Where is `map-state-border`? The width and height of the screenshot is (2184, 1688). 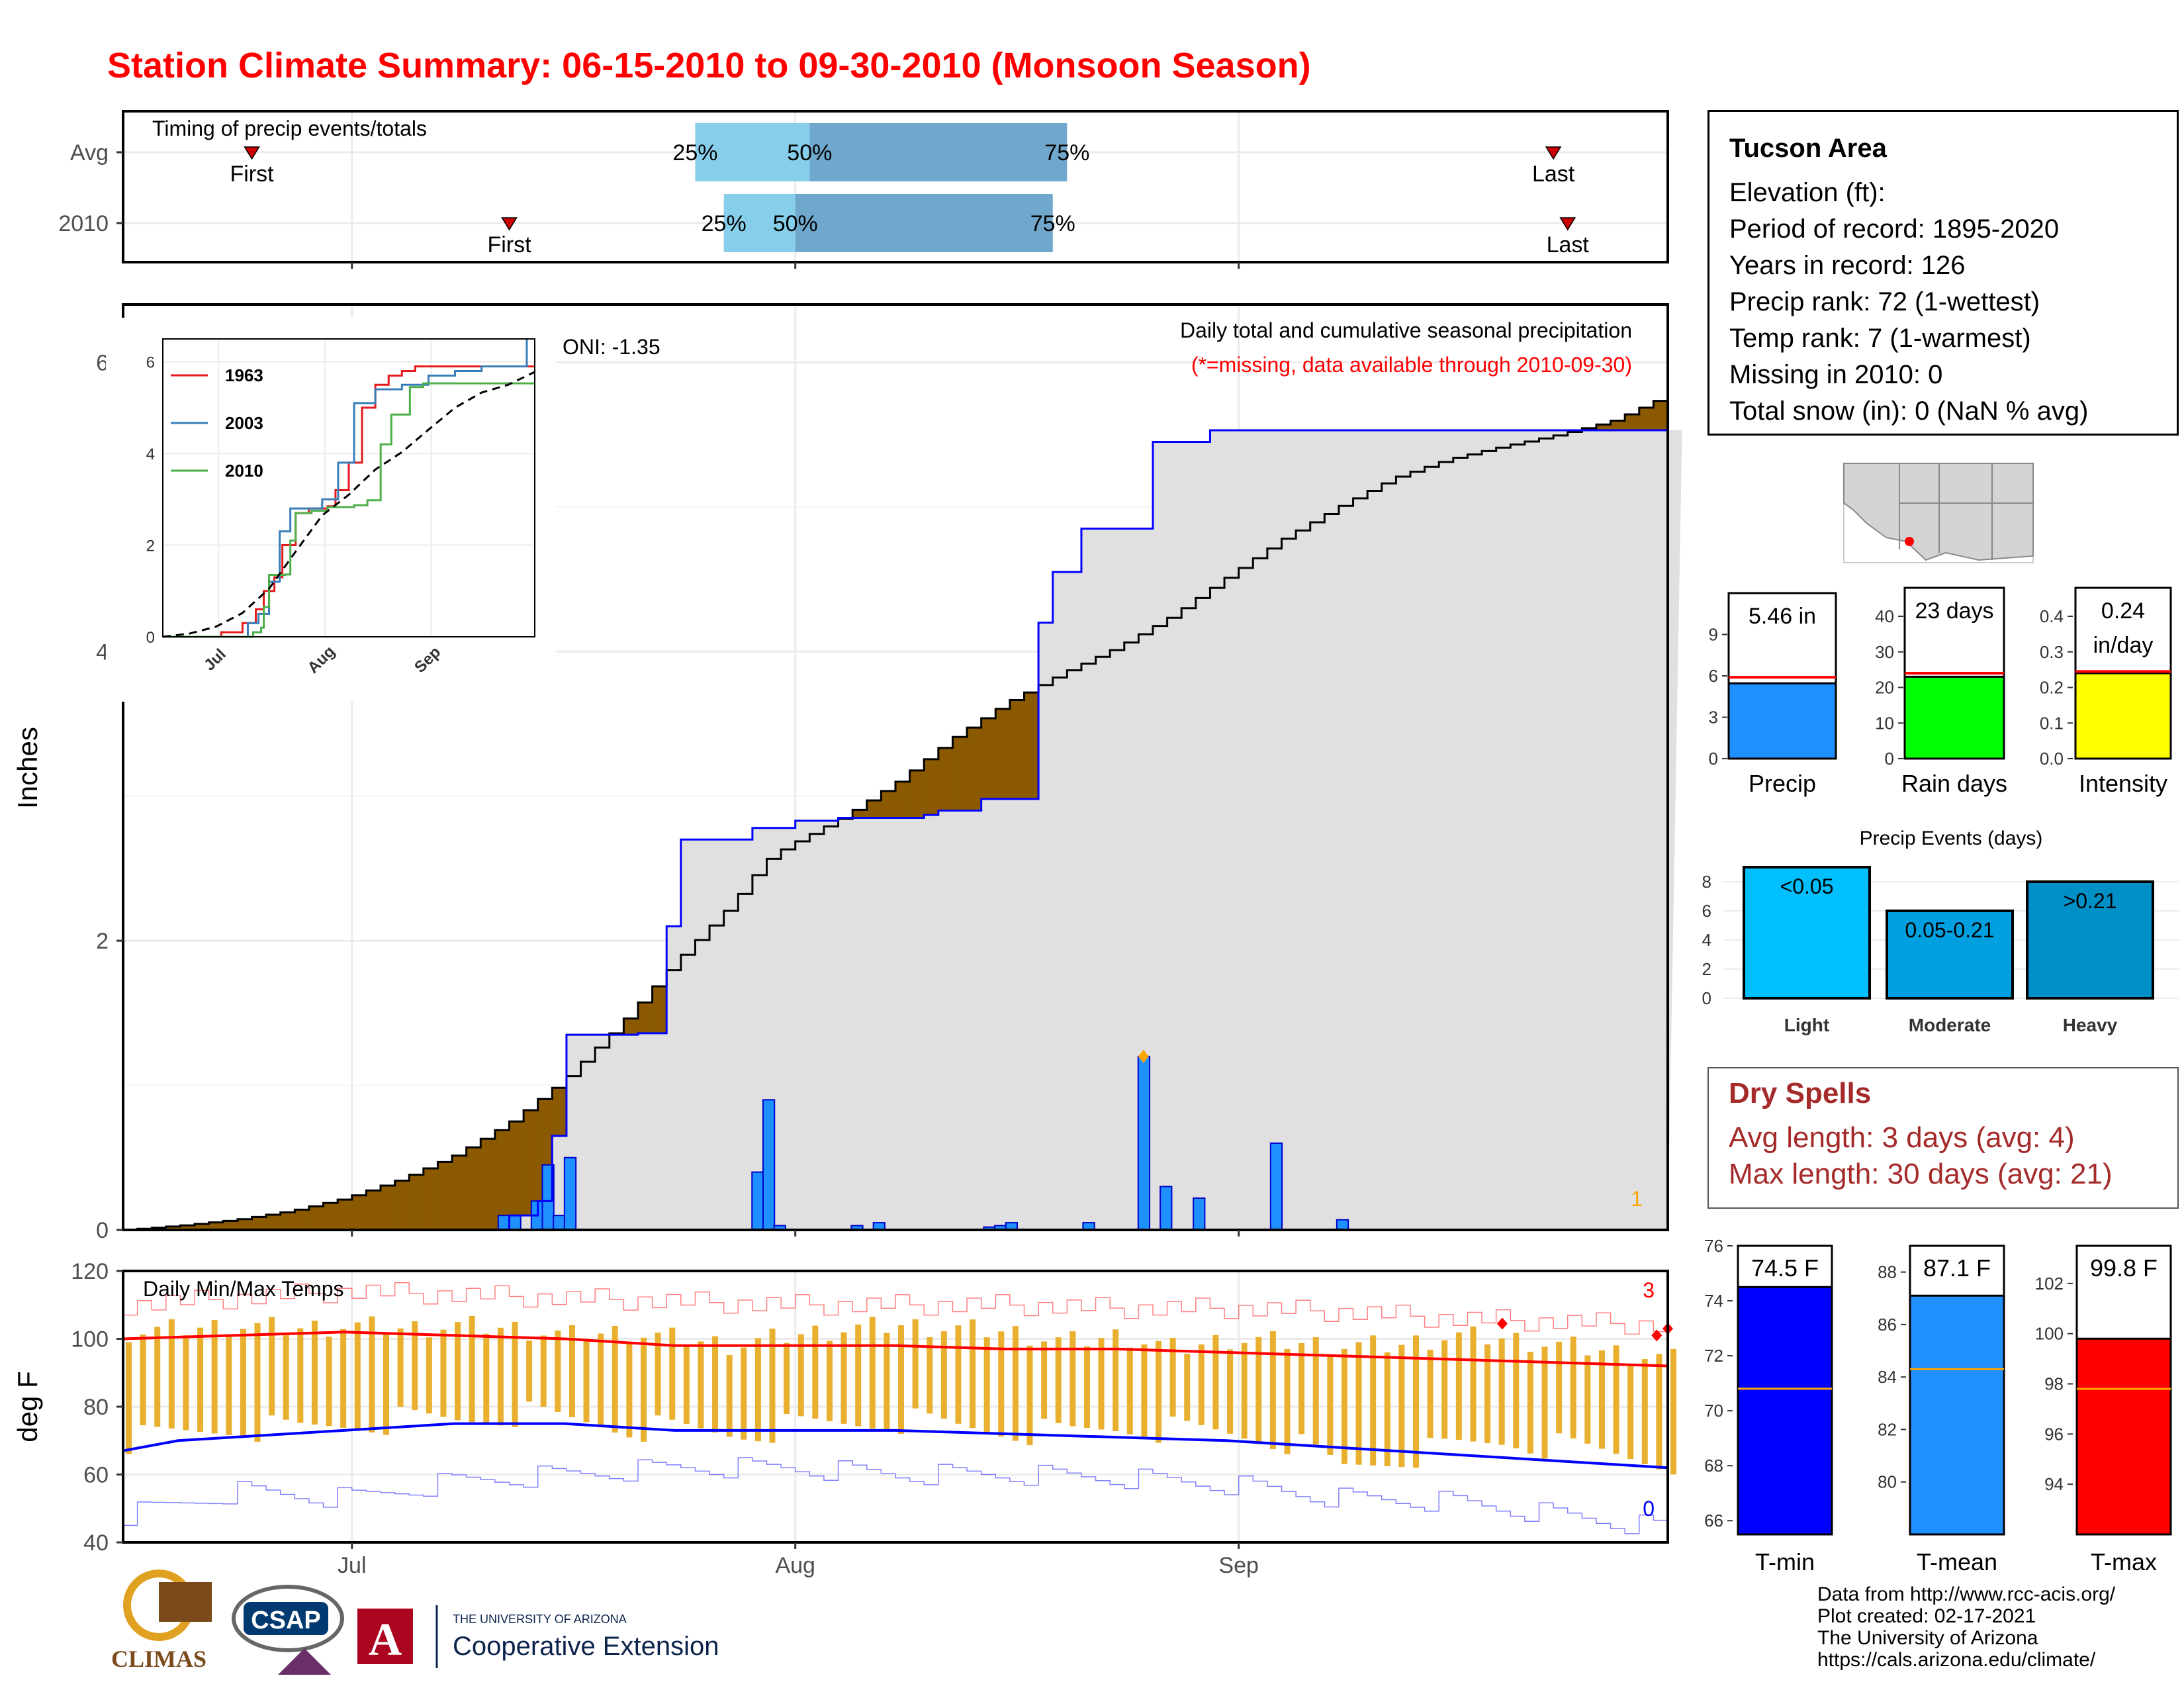 map-state-border is located at coordinates (1966, 511).